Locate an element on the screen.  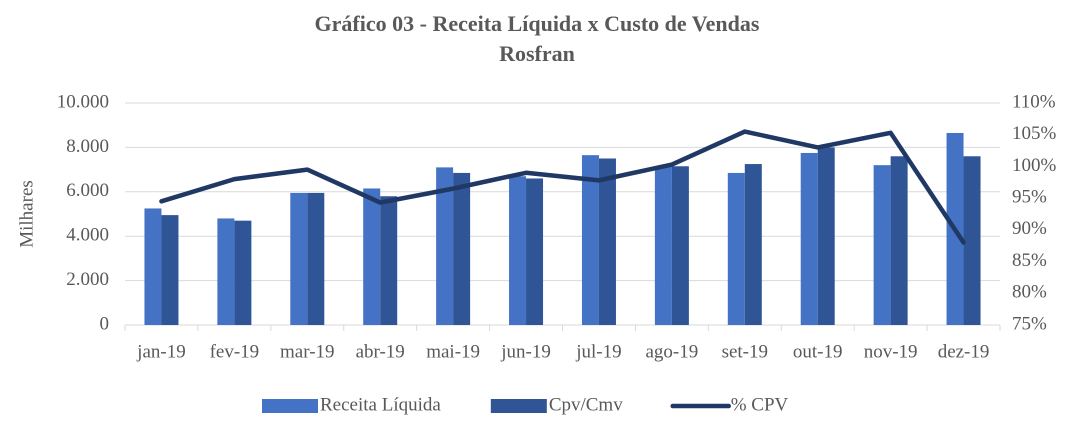
y2-tick-label: 110% is located at coordinates (1034, 101).